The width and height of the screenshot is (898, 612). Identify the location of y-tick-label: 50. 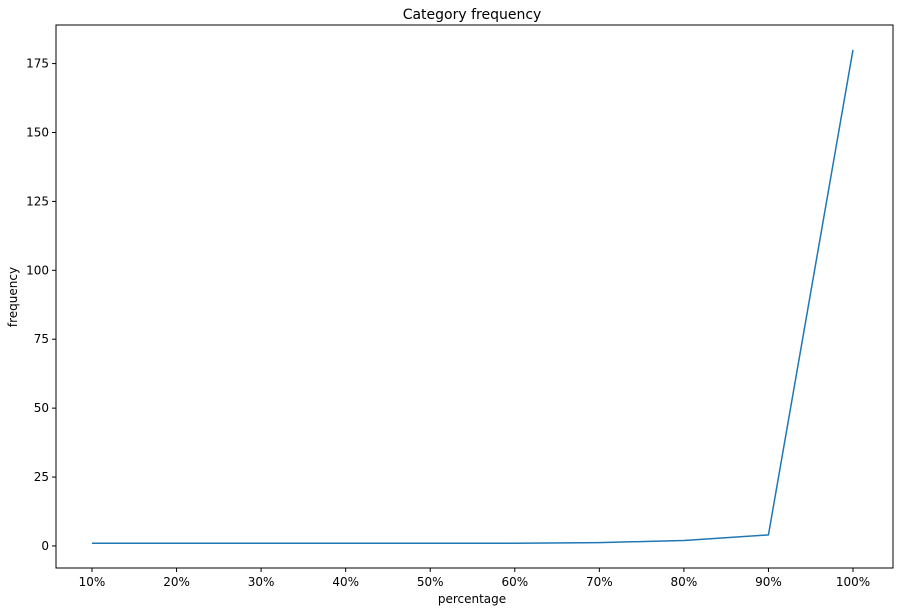
(41, 408).